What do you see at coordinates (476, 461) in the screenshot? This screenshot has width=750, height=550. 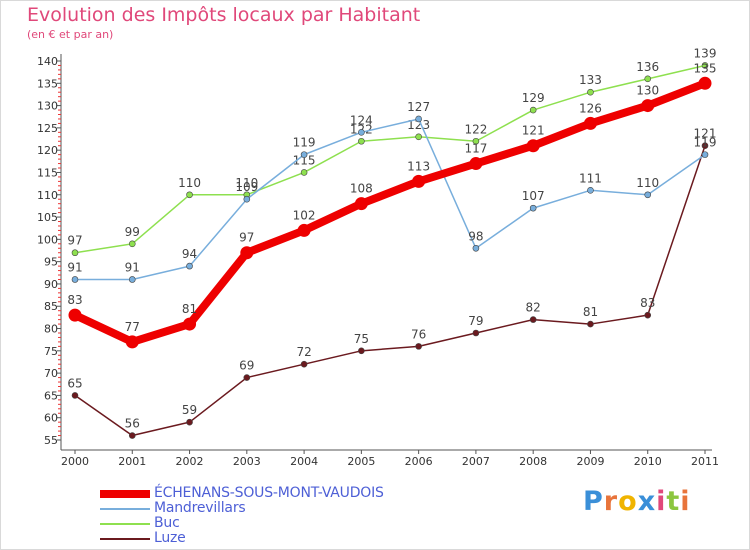 I see `x-tick-label: 2007` at bounding box center [476, 461].